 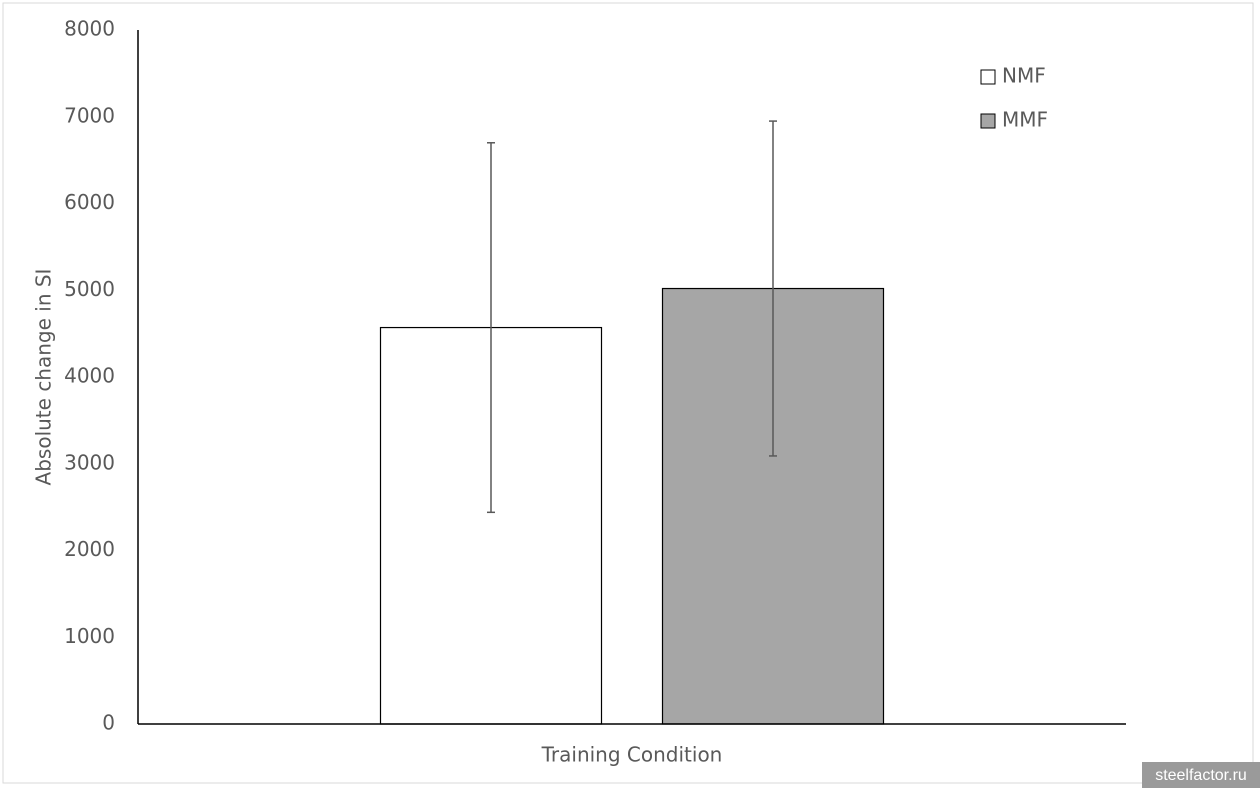 I want to click on y-tick-label: 6000, so click(x=89, y=202).